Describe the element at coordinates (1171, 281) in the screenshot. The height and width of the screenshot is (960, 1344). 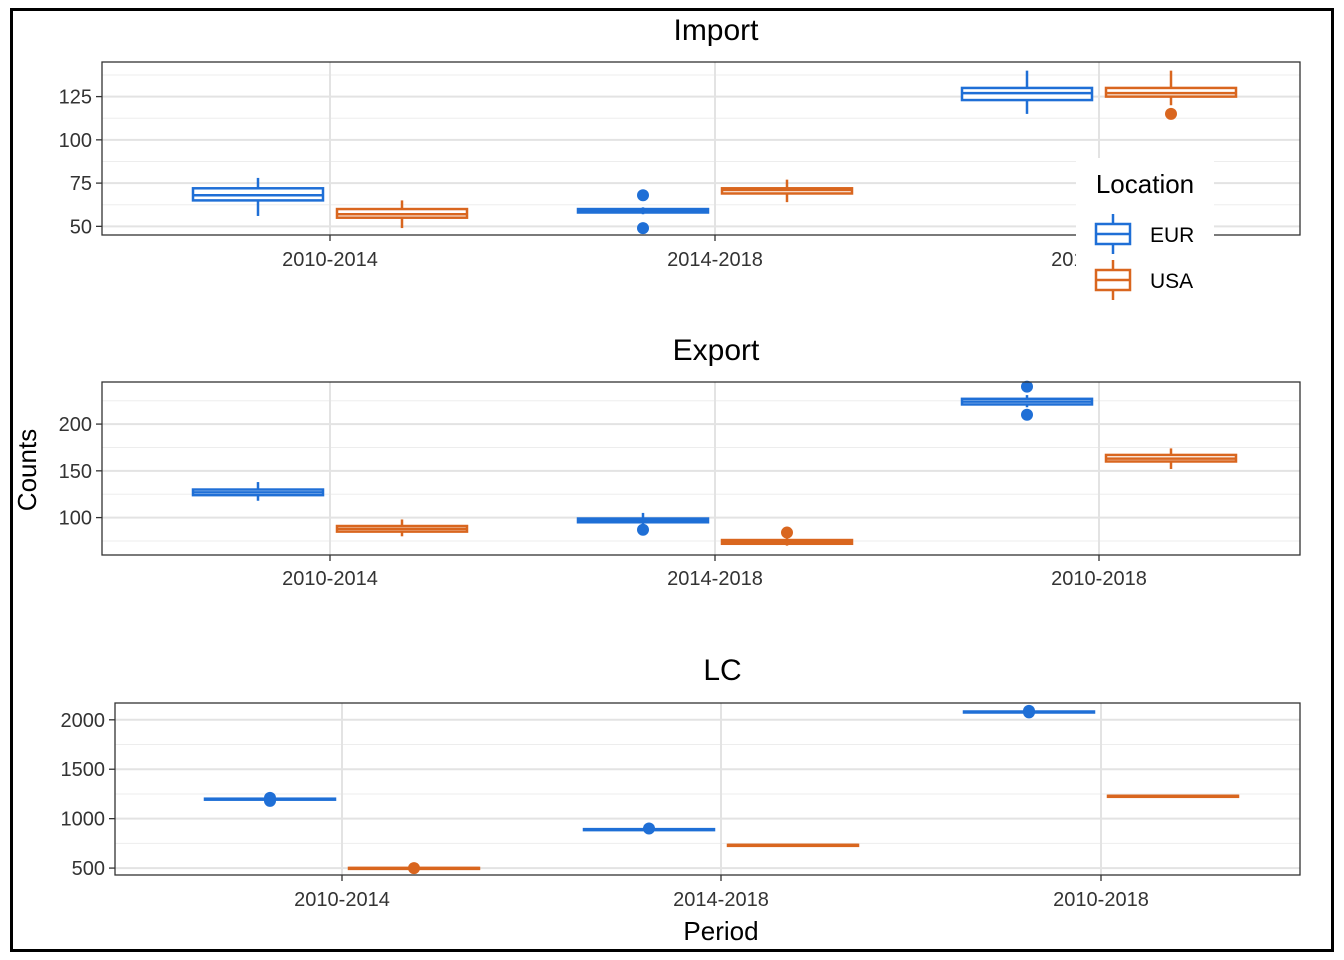
I see `legend-label: USA` at that location.